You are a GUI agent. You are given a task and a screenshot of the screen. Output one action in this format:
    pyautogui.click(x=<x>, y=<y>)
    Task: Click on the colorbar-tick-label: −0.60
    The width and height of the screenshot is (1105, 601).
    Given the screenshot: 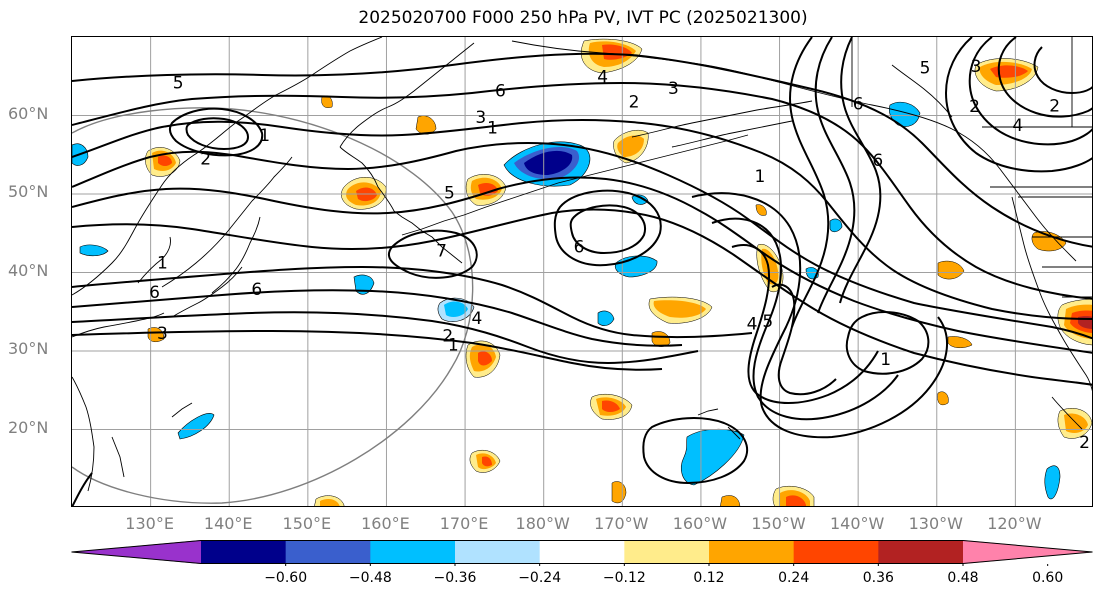 What is the action you would take?
    pyautogui.click(x=286, y=578)
    